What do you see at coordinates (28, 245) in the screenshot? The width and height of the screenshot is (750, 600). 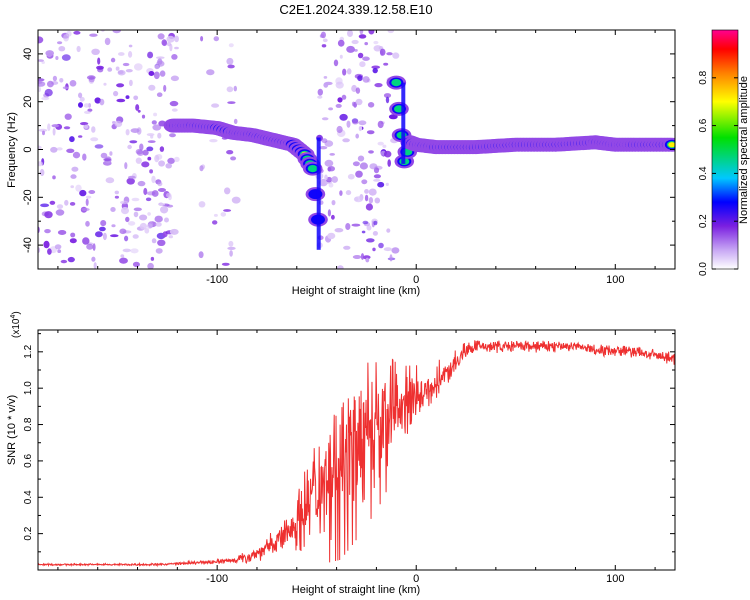 I see `y-tick-label: -40` at bounding box center [28, 245].